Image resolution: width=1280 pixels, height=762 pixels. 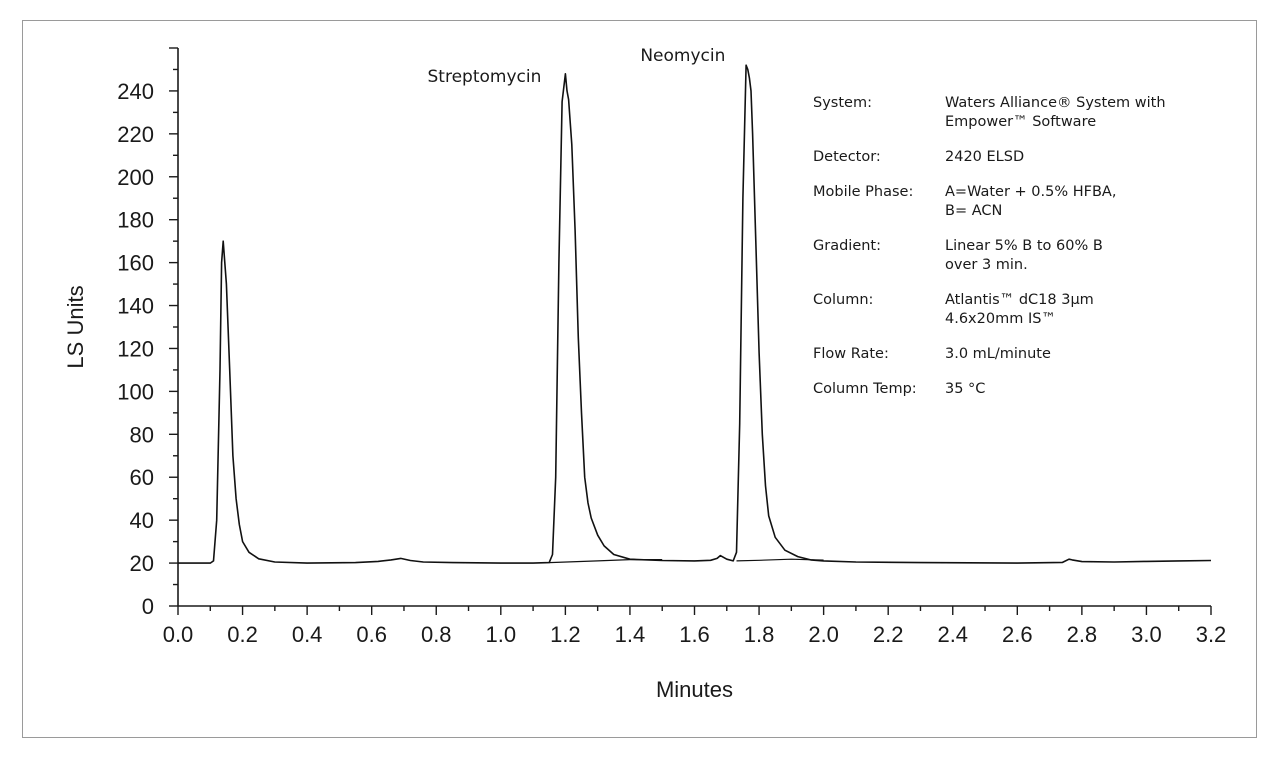 What do you see at coordinates (142, 477) in the screenshot?
I see `y-tick-label: 60` at bounding box center [142, 477].